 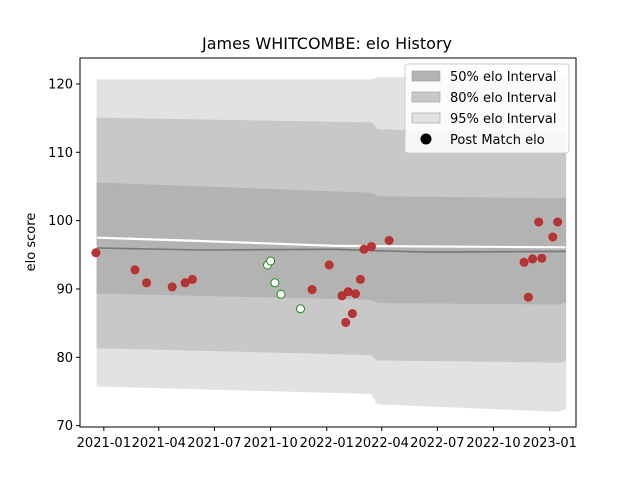 What do you see at coordinates (64, 426) in the screenshot?
I see `y-tick-label: 70` at bounding box center [64, 426].